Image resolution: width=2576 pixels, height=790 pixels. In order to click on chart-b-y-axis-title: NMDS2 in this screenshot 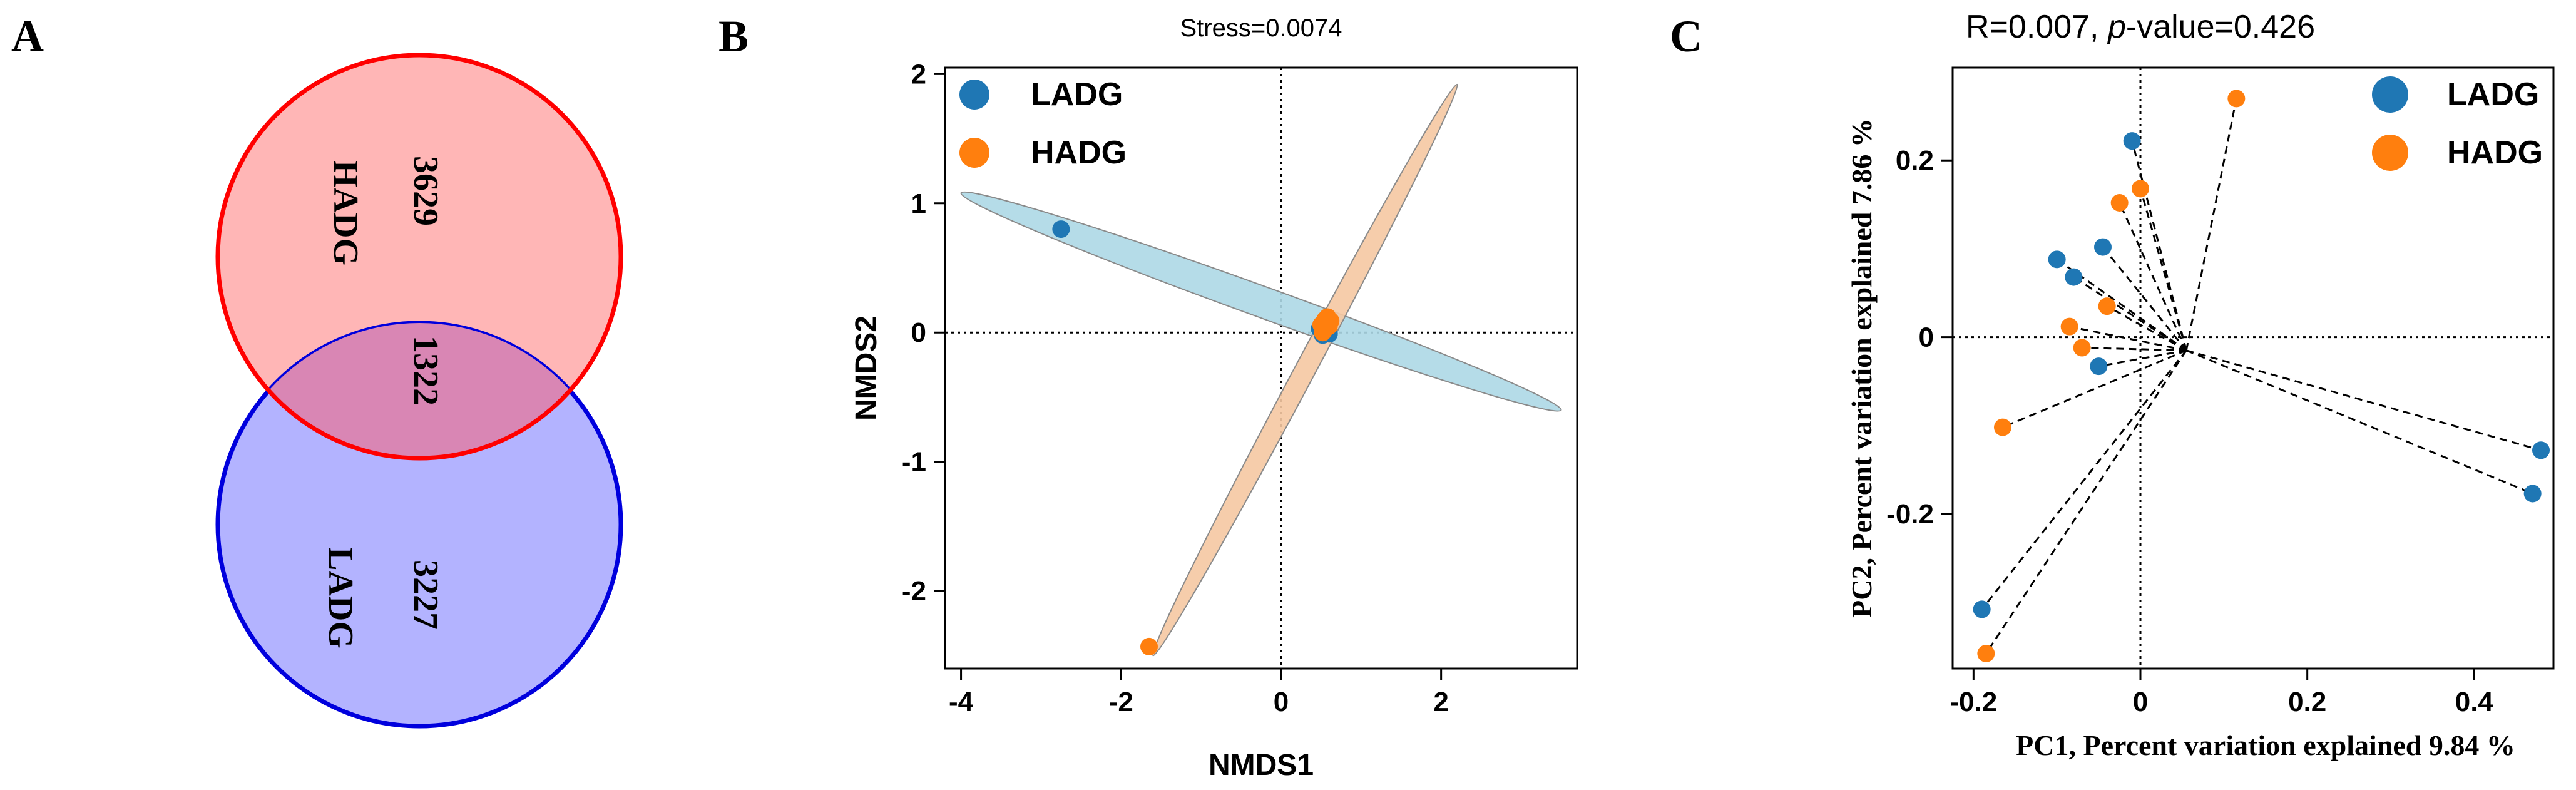, I will do `click(866, 368)`.